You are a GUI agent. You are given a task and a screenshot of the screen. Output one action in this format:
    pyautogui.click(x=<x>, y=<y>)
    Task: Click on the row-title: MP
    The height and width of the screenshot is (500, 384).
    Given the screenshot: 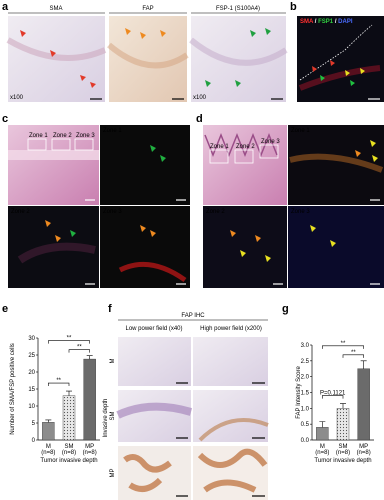 What is the action you would take?
    pyautogui.click(x=113, y=473)
    